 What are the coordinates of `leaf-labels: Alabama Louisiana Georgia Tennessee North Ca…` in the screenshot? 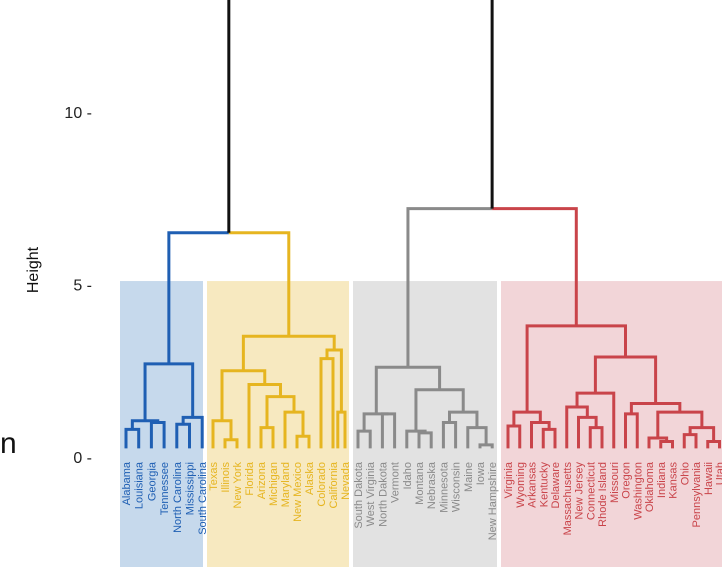 It's located at (421, 500).